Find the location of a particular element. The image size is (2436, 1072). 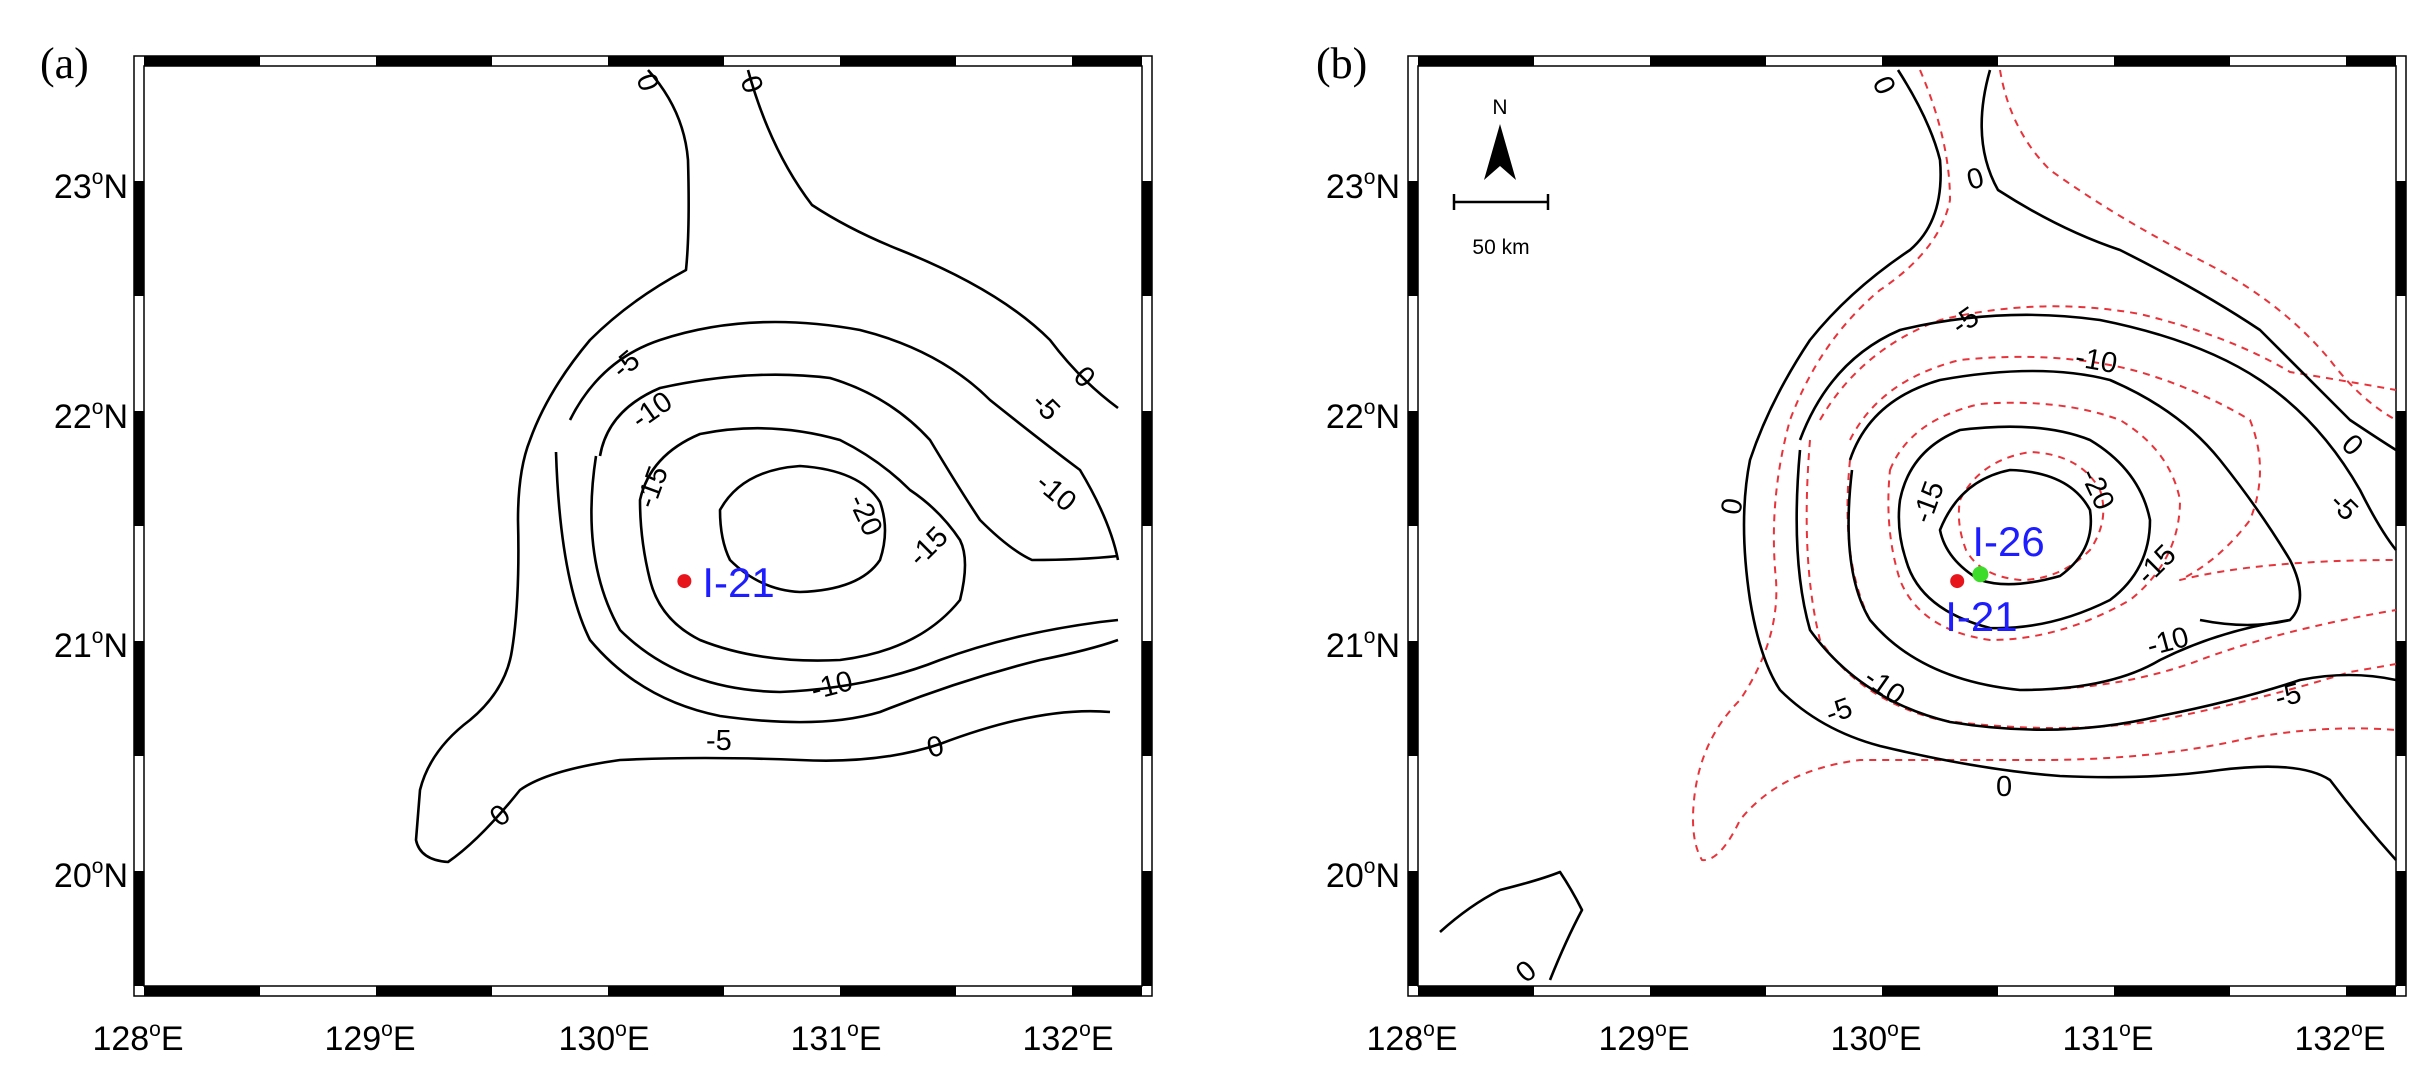

panel-a-lat-tick-23: 23oN is located at coordinates (91, 186).